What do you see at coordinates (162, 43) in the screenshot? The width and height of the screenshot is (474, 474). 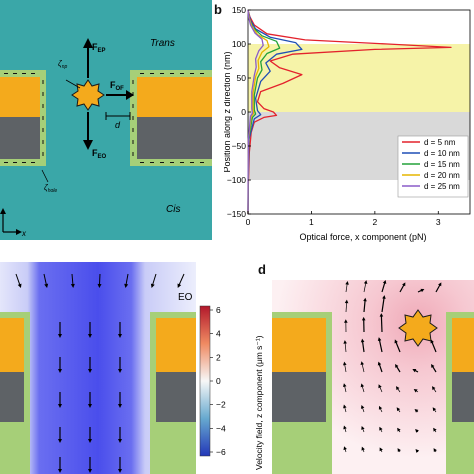 I see `trans-label: Trans` at bounding box center [162, 43].